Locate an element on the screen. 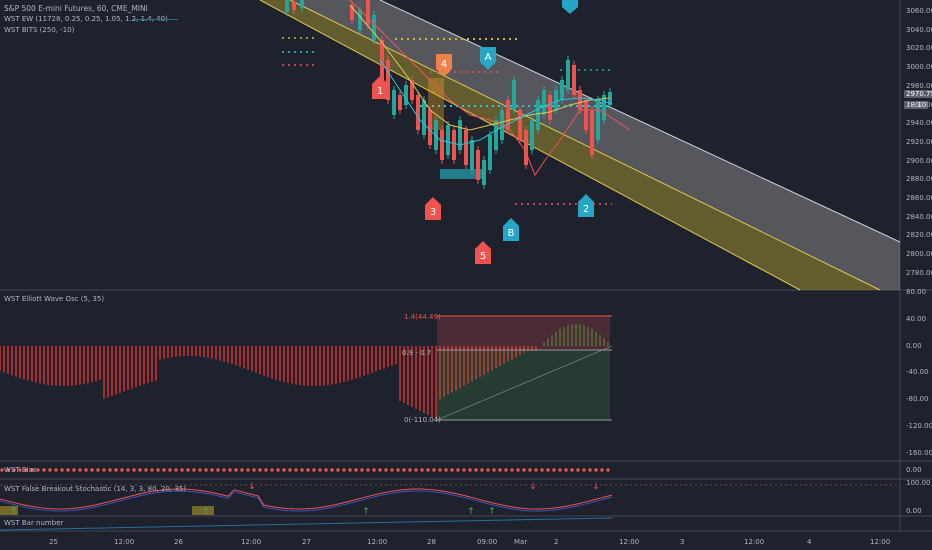  ew-line-sample is located at coordinates (156, 19).